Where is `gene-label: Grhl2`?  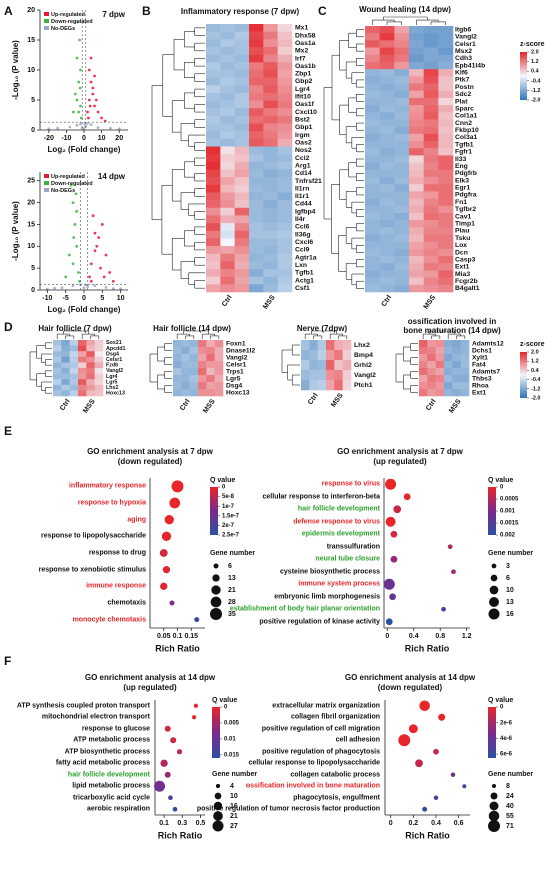 gene-label: Grhl2 is located at coordinates (363, 365).